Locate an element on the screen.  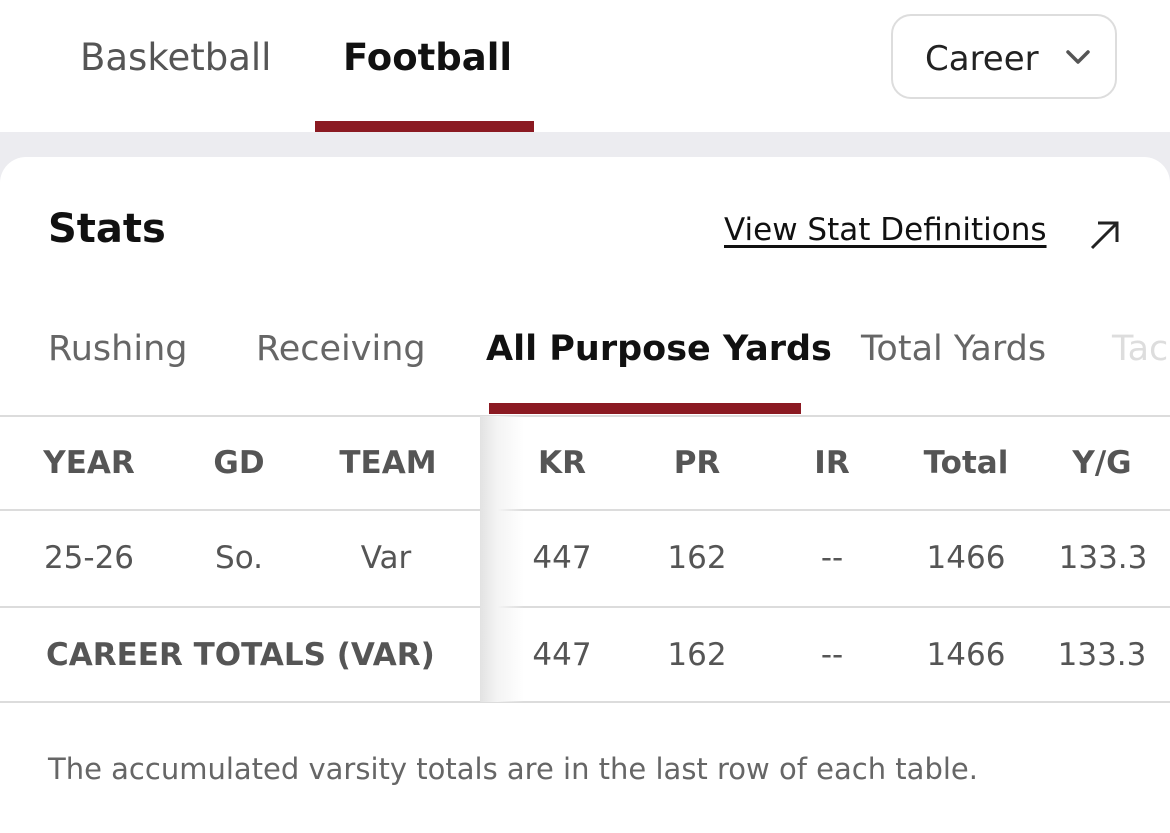
table-cell: 25-26 is located at coordinates (89, 558).